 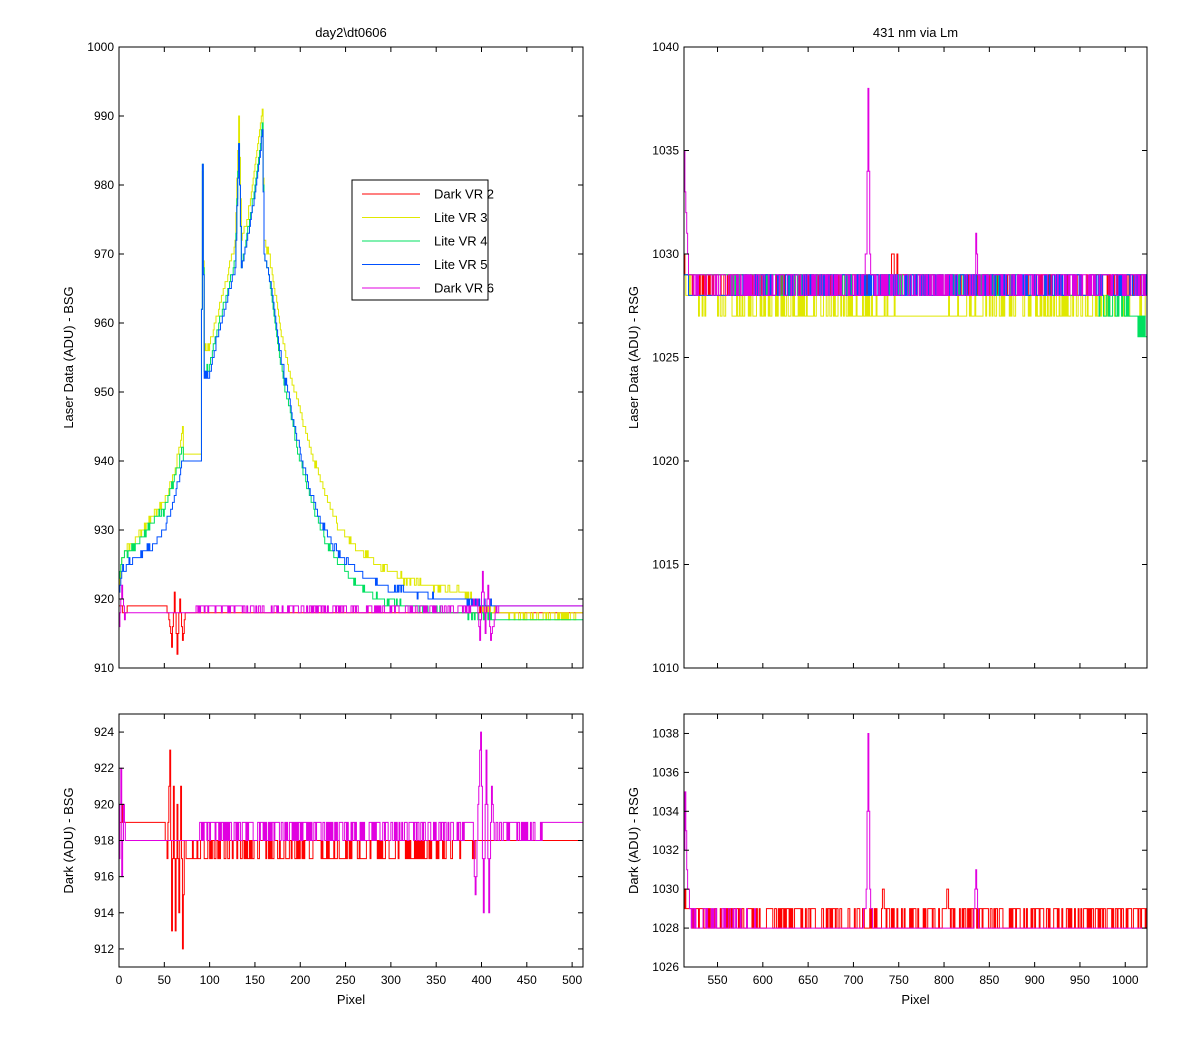 What do you see at coordinates (104, 530) in the screenshot?
I see `y-tick-label: 930` at bounding box center [104, 530].